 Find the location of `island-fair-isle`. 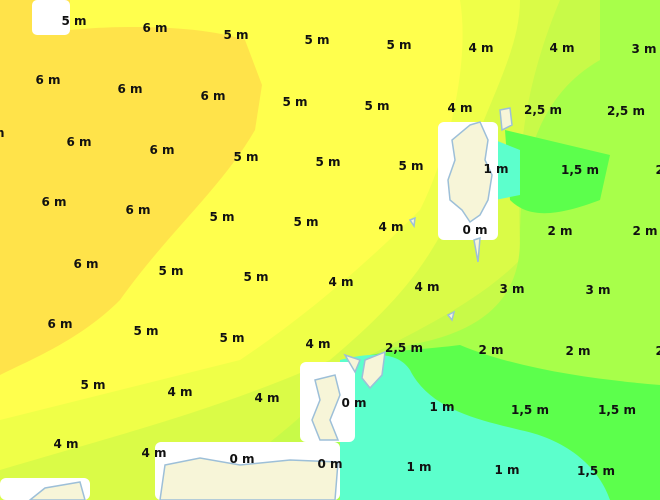

island-fair-isle is located at coordinates (432, 269).